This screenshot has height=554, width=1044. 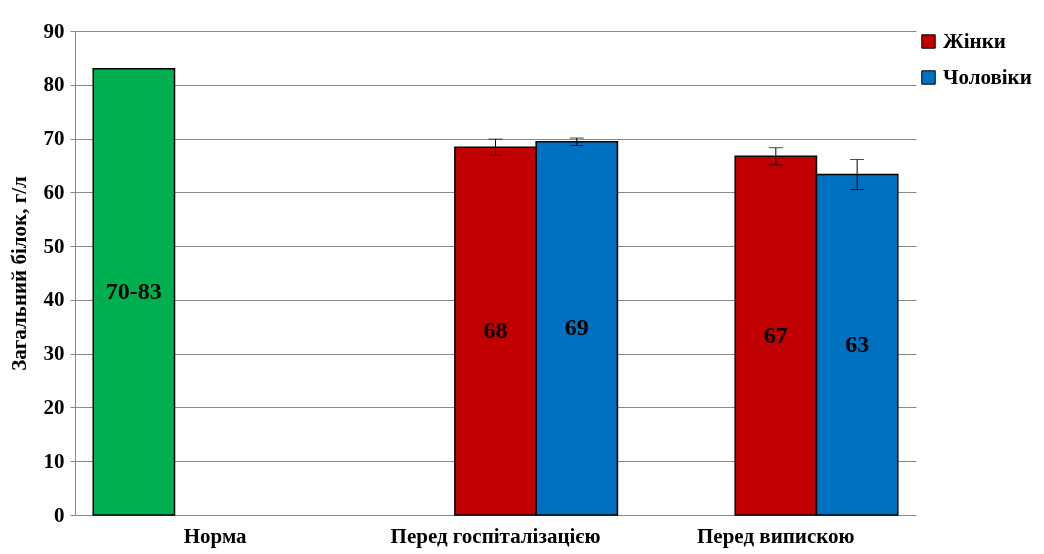 I want to click on legend-label: Жінки, so click(x=974, y=40).